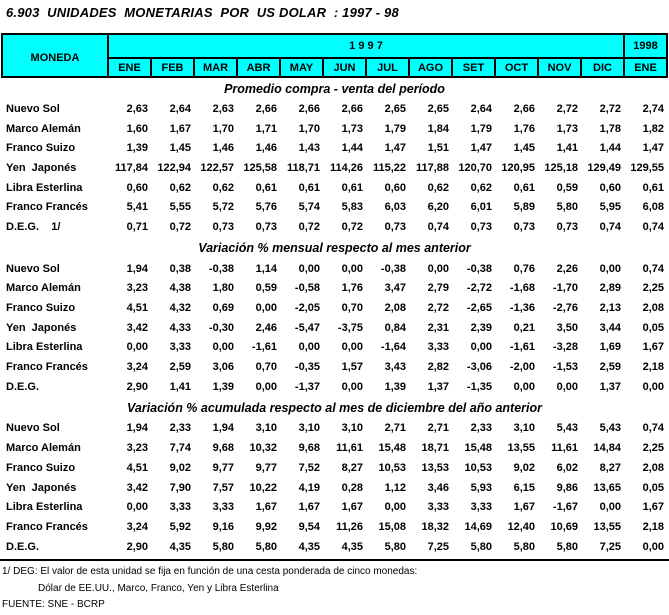  What do you see at coordinates (137, 367) in the screenshot?
I see `value-cell: 3,24` at bounding box center [137, 367].